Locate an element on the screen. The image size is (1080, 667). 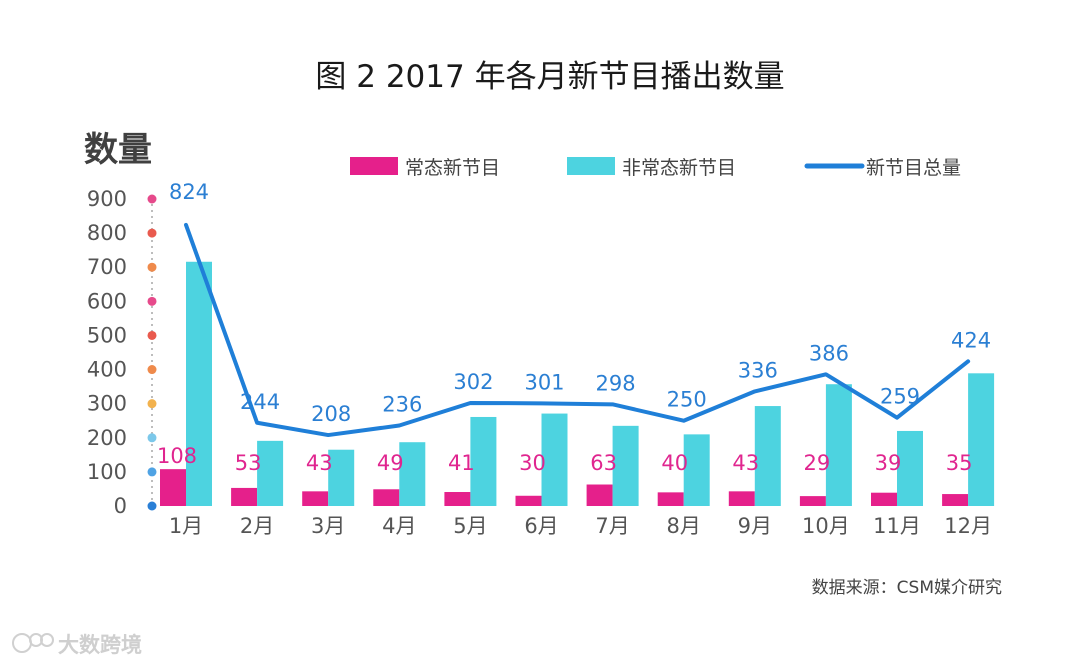
line-value-label: 208 is located at coordinates (331, 414).